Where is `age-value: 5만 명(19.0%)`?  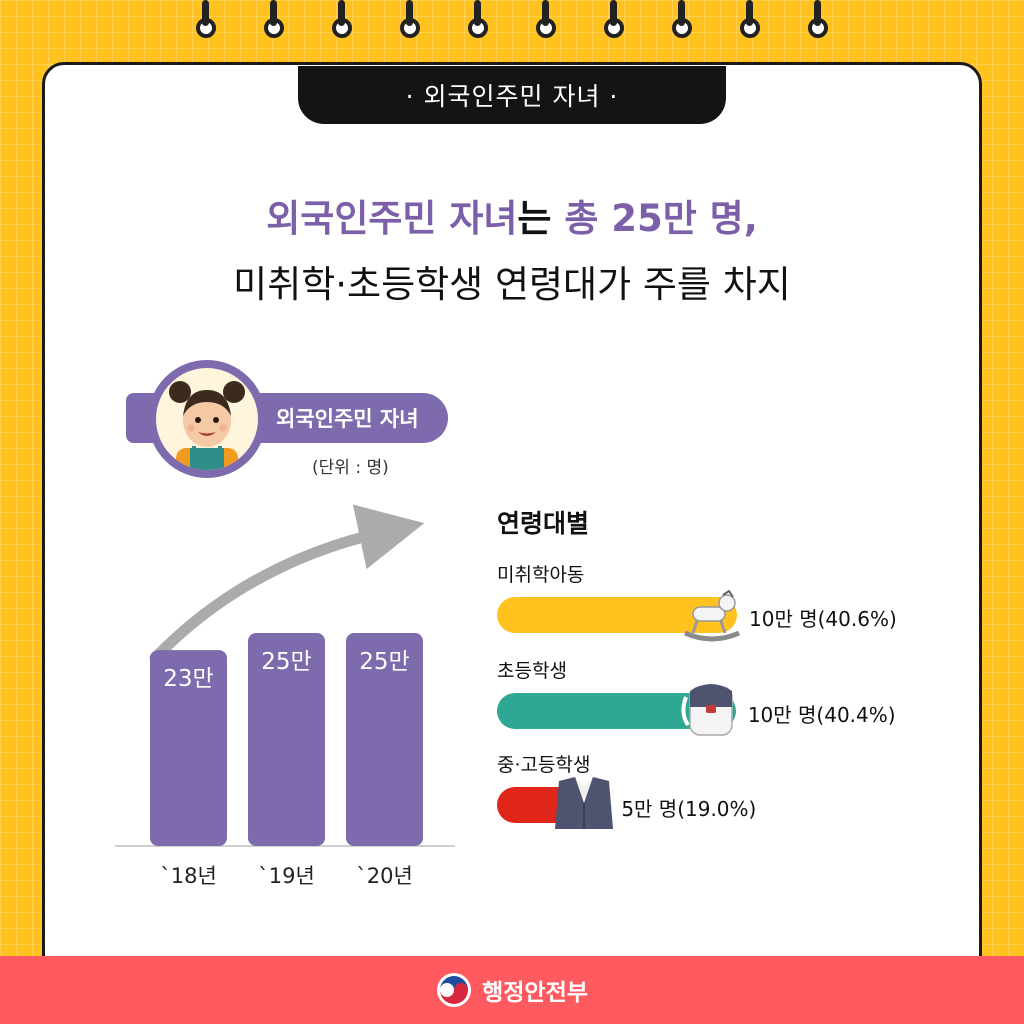
age-value: 5만 명(19.0%) is located at coordinates (689, 809).